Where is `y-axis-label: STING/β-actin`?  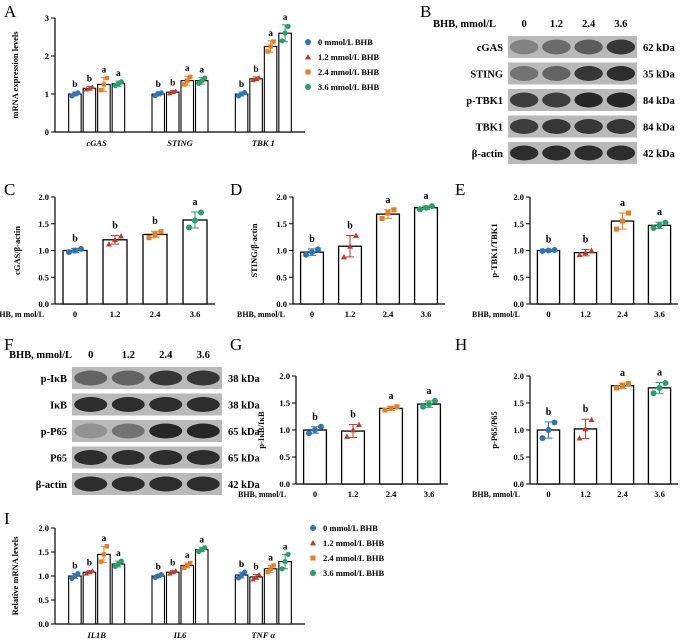
y-axis-label: STING/β-actin is located at coordinates (254, 250).